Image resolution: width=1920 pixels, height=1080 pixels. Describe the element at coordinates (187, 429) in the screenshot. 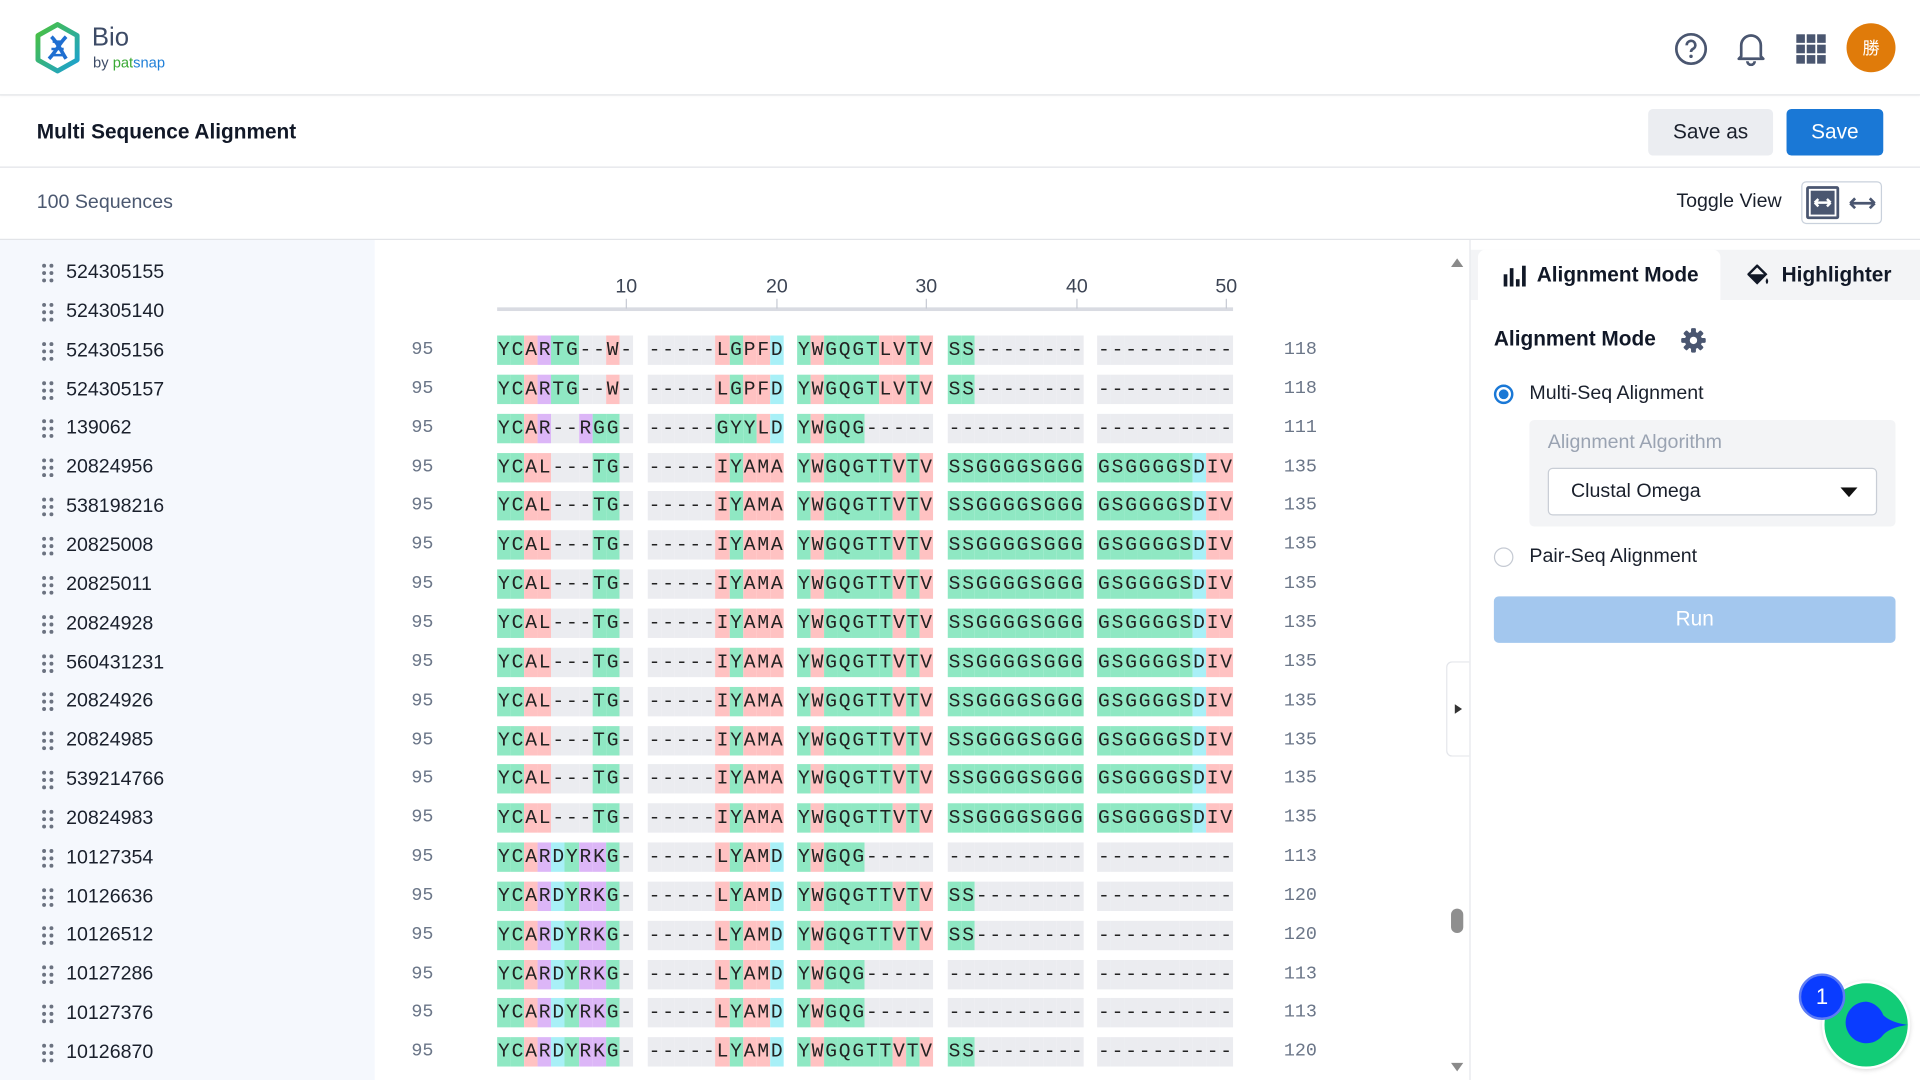

I see `sequence-list-item: 139062` at that location.